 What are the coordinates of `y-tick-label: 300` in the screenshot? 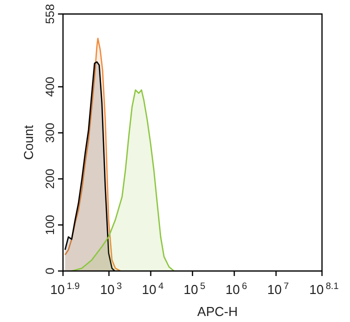 It's located at (50, 132).